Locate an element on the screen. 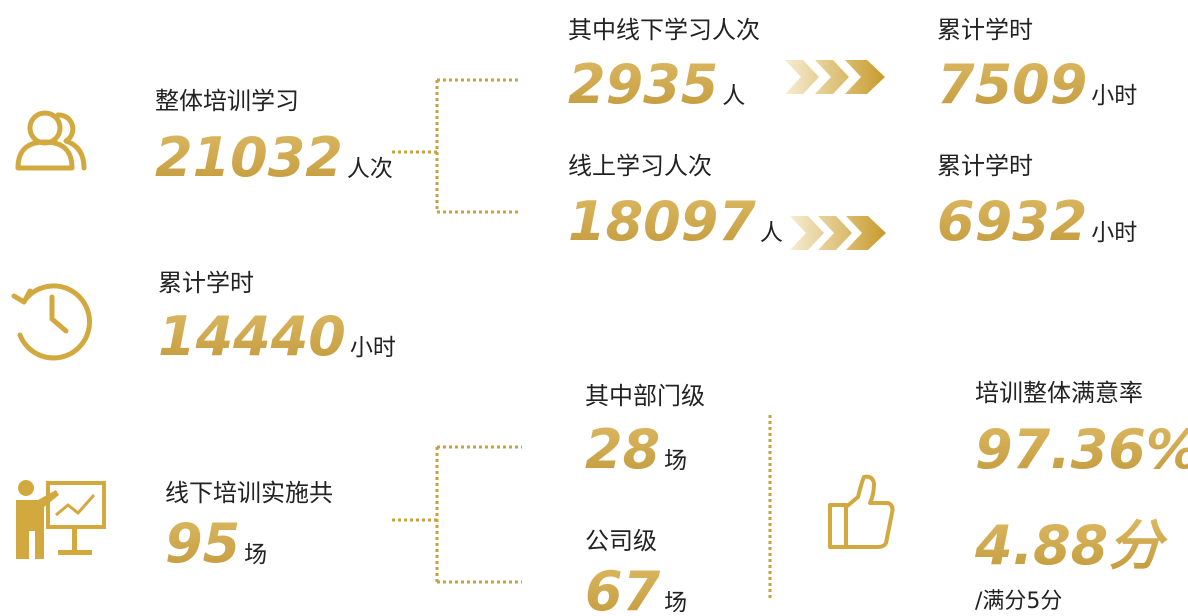 This screenshot has height=616, width=1188. label: 其中线下学习人次 is located at coordinates (664, 30).